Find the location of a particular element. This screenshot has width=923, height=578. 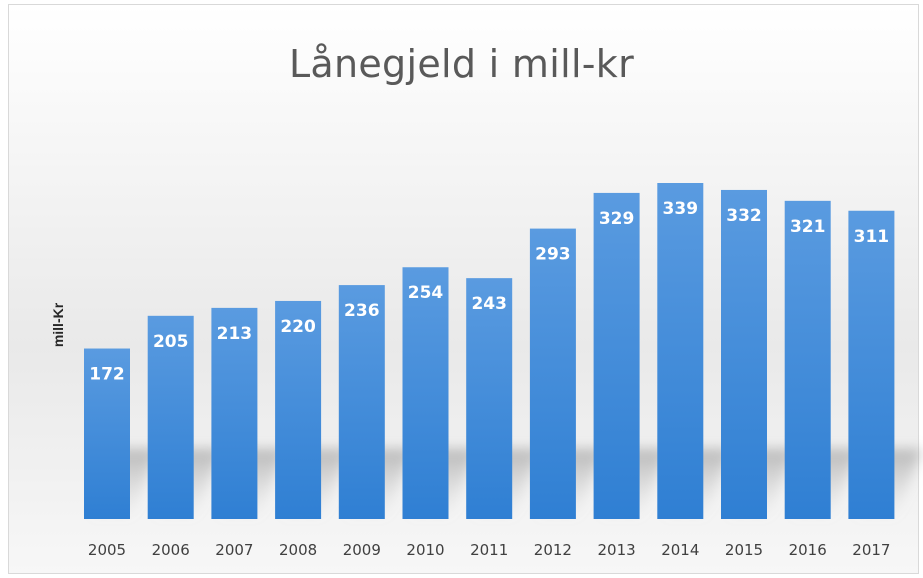

data-label-2009: 236 is located at coordinates (362, 311).